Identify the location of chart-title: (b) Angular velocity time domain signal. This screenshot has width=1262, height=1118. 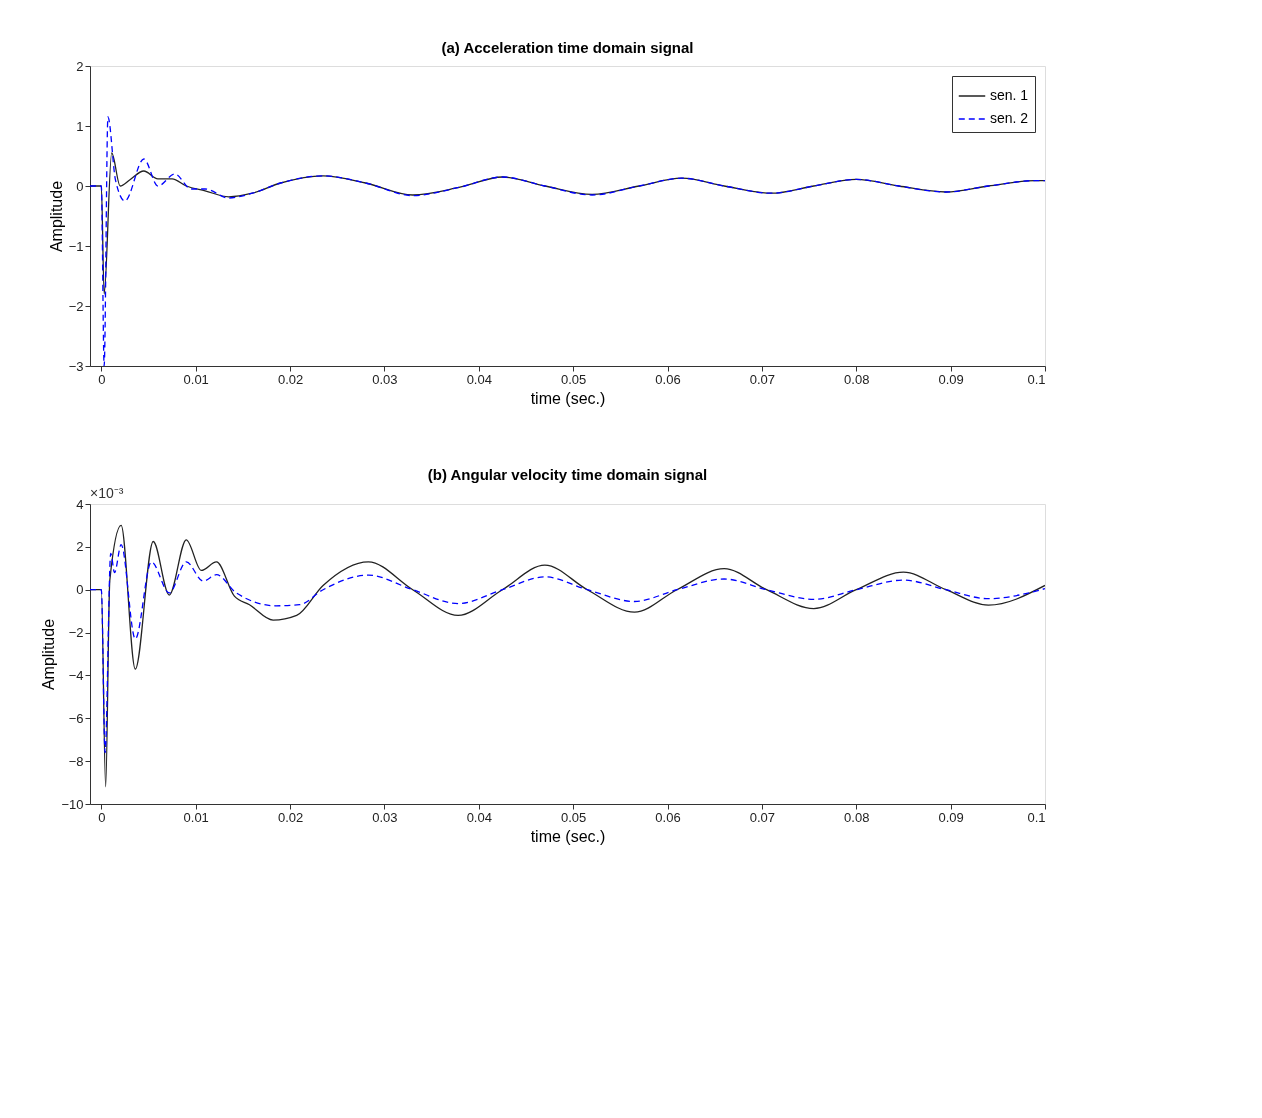
(567, 474).